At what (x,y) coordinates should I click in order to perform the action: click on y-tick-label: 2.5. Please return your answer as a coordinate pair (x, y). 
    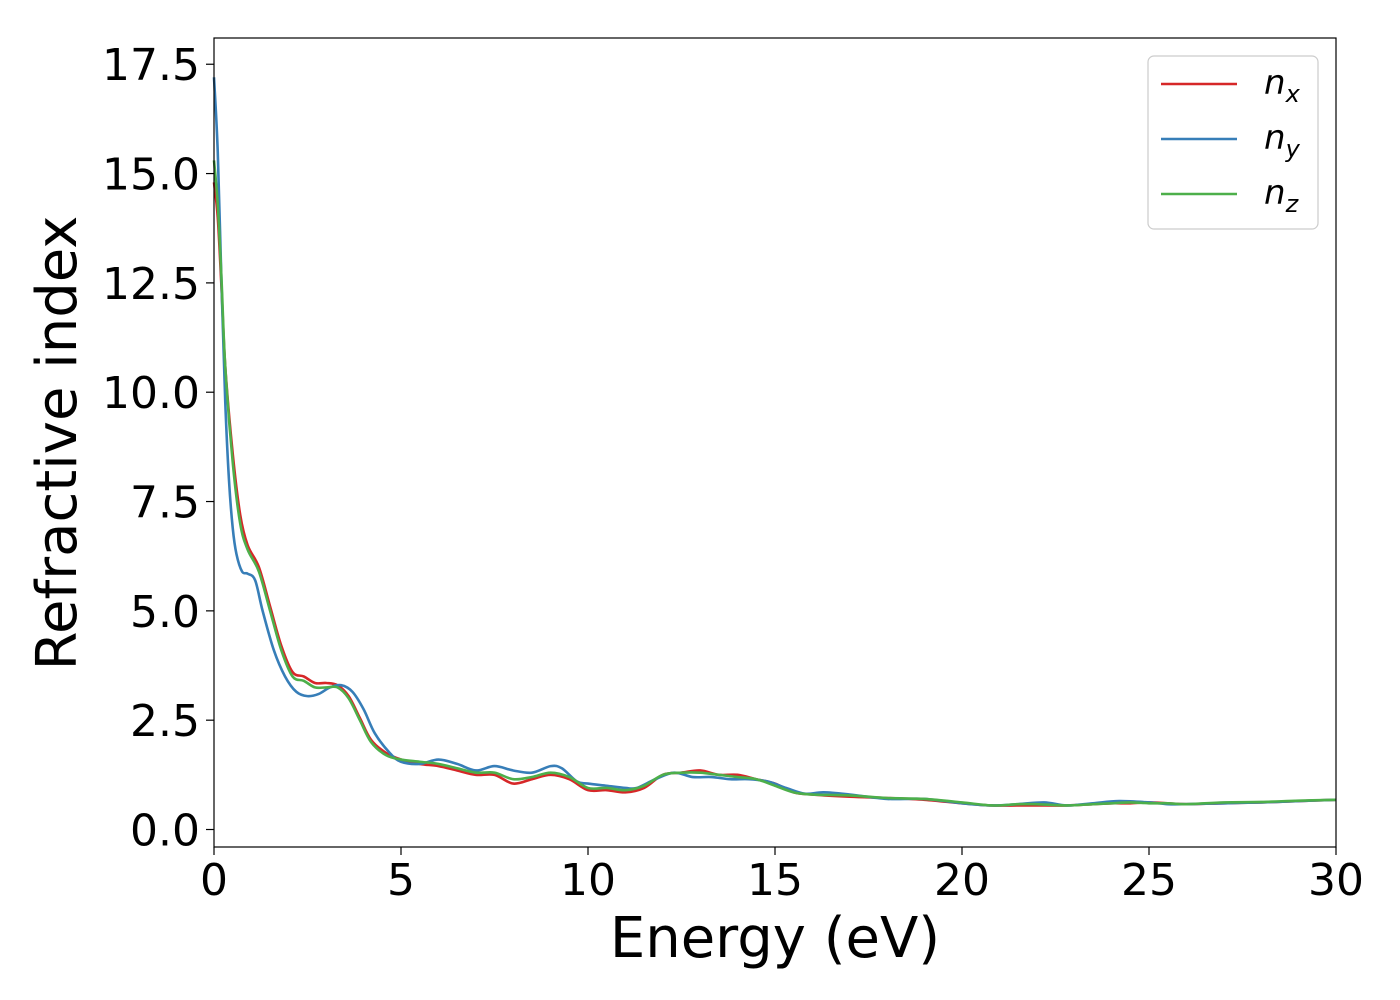
    Looking at the image, I should click on (165, 721).